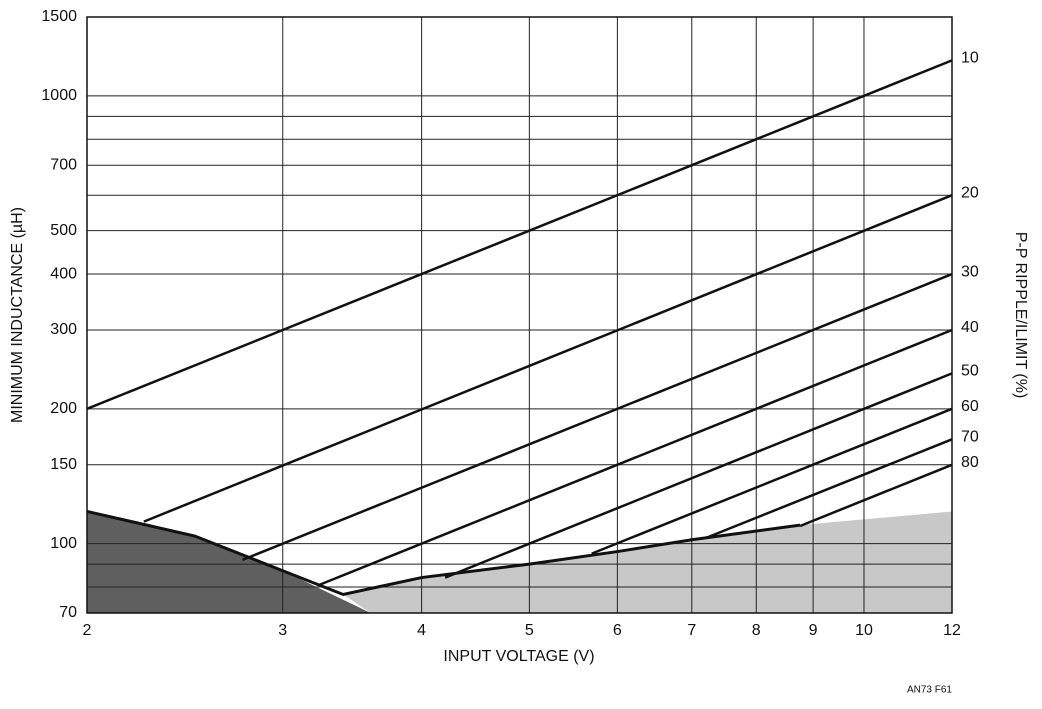  Describe the element at coordinates (63, 543) in the screenshot. I see `y-tick-label: 100` at that location.